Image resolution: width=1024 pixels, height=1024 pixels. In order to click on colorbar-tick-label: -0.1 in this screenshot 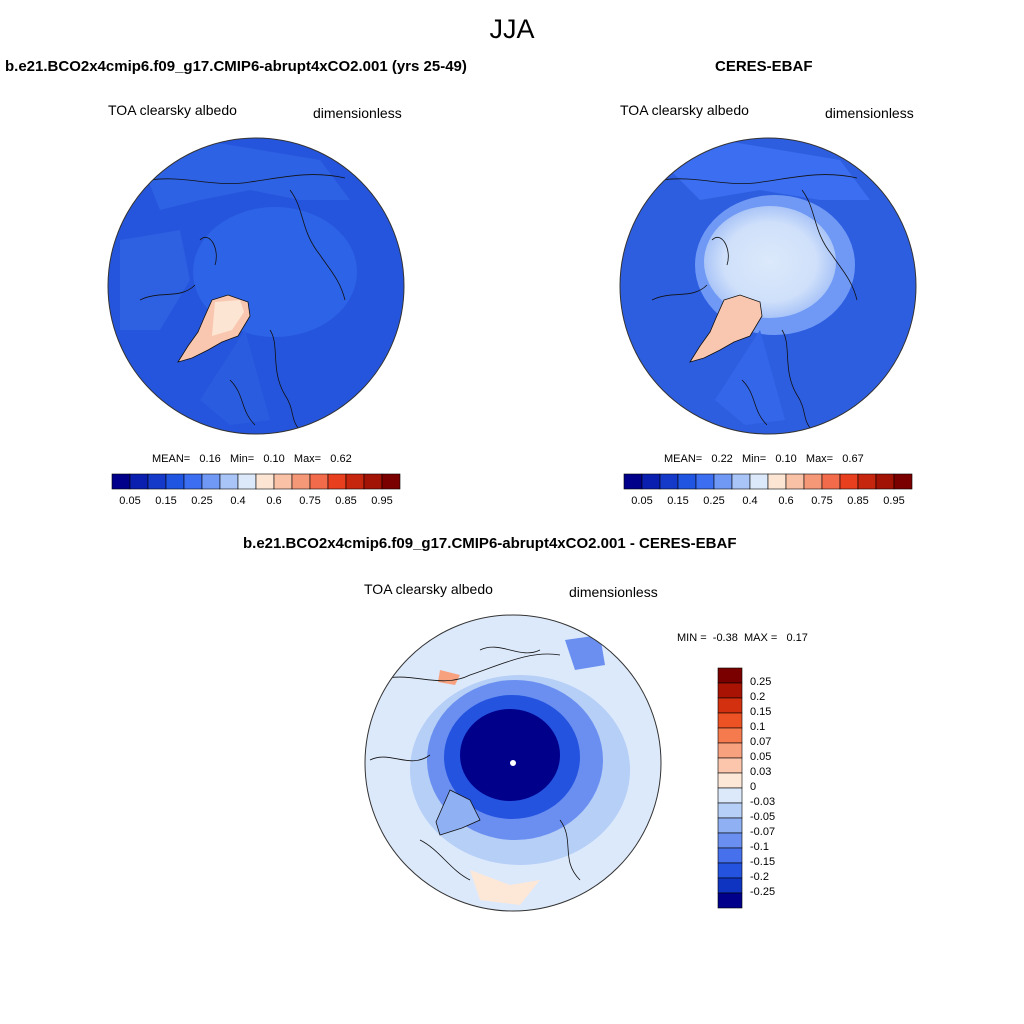, I will do `click(759, 847)`.